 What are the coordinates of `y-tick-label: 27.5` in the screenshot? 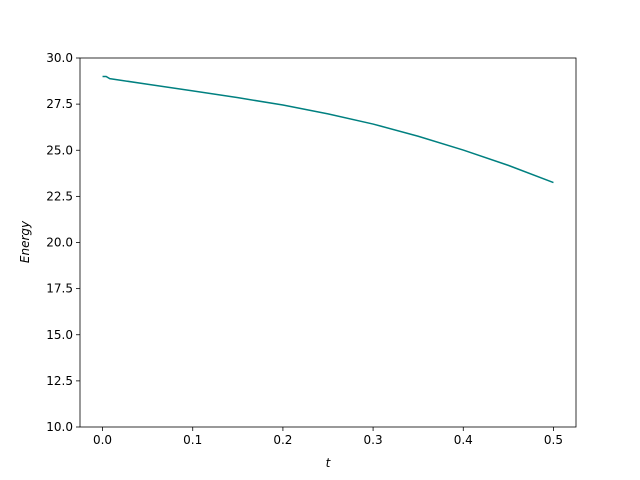 It's located at (59, 104).